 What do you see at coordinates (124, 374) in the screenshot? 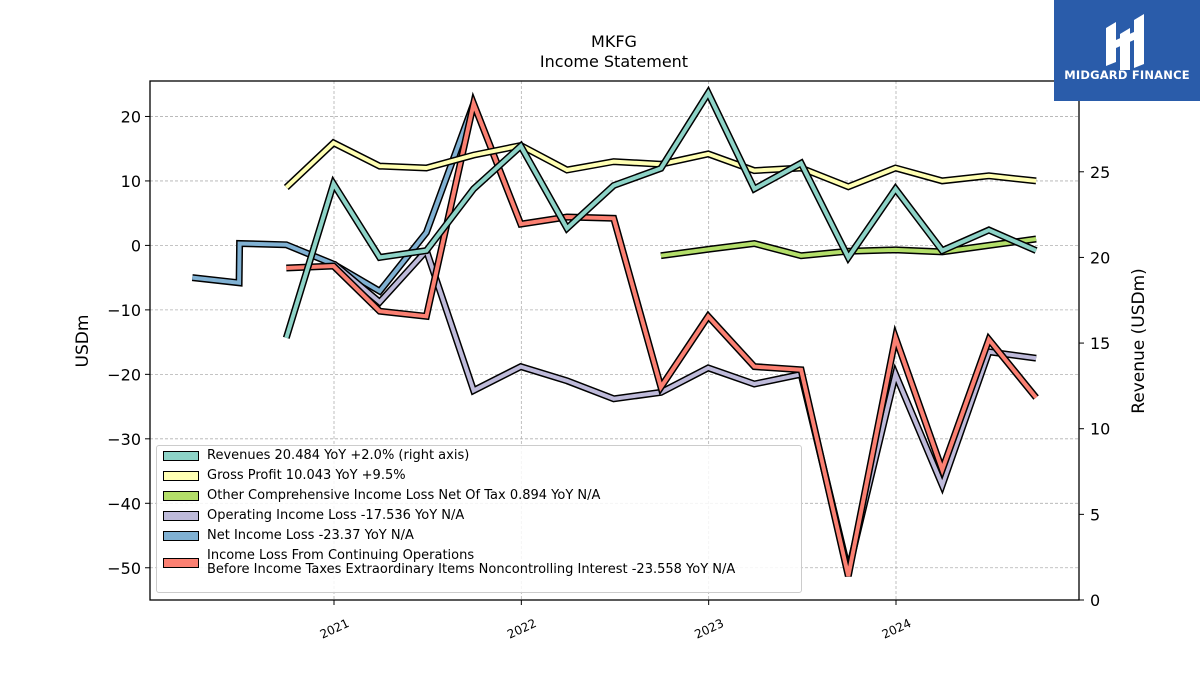
I see `y-tick-label-left: −20` at bounding box center [124, 374].